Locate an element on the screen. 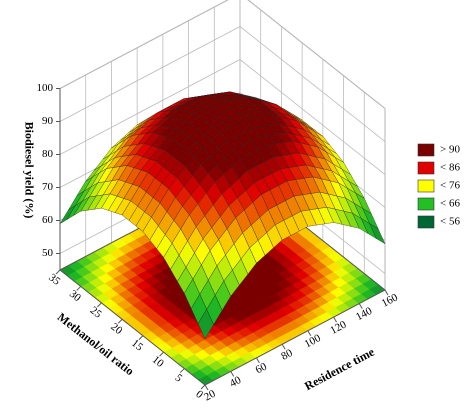 Image resolution: width=474 pixels, height=412 pixels. x-tick-label: 140 is located at coordinates (364, 314).